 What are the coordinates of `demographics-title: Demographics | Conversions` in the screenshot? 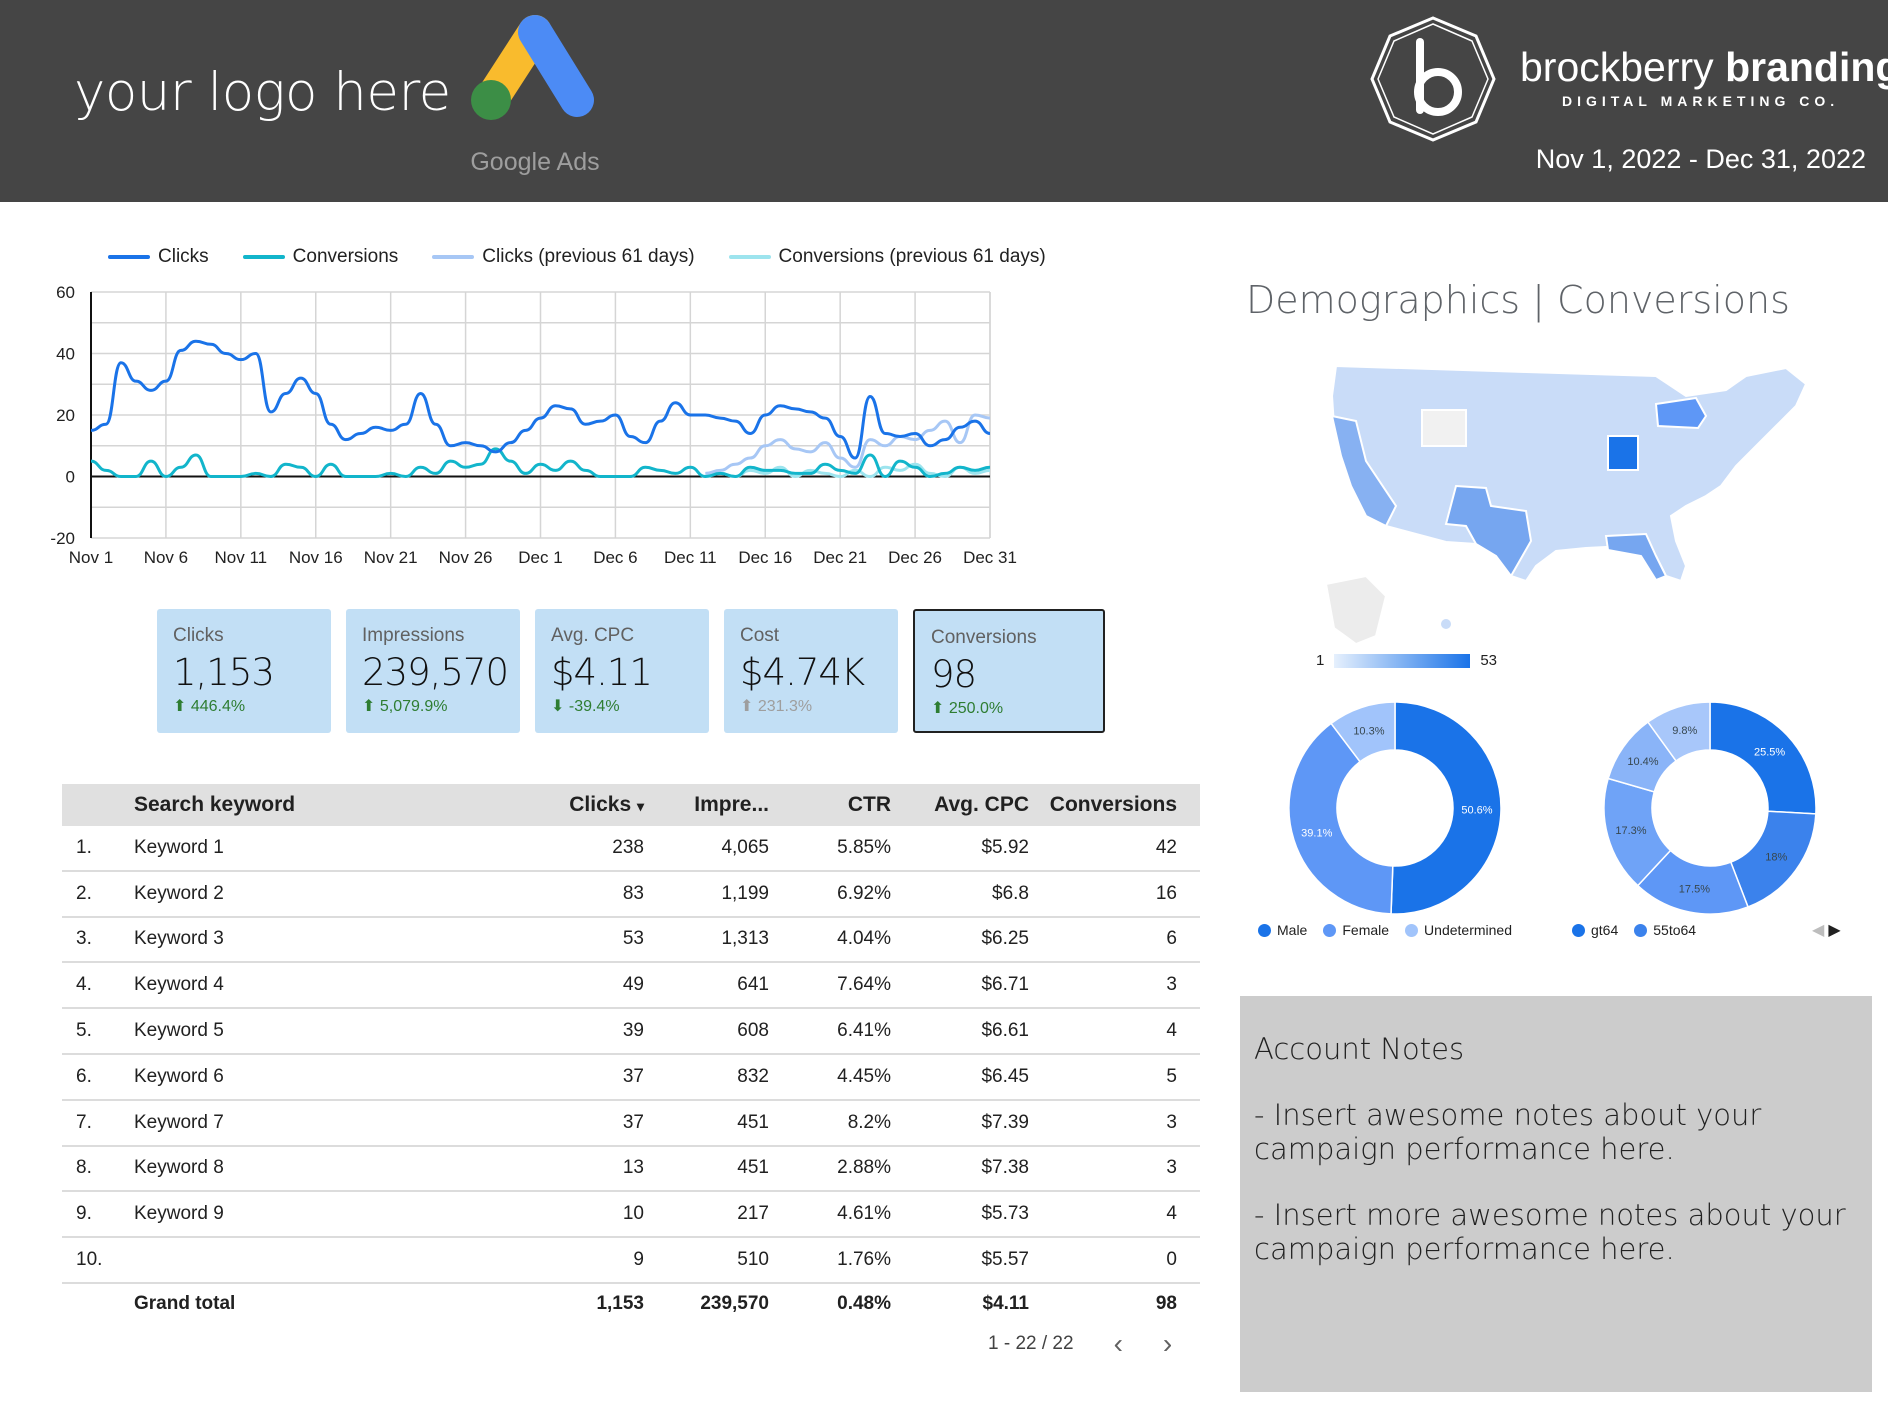 It's located at (1518, 300).